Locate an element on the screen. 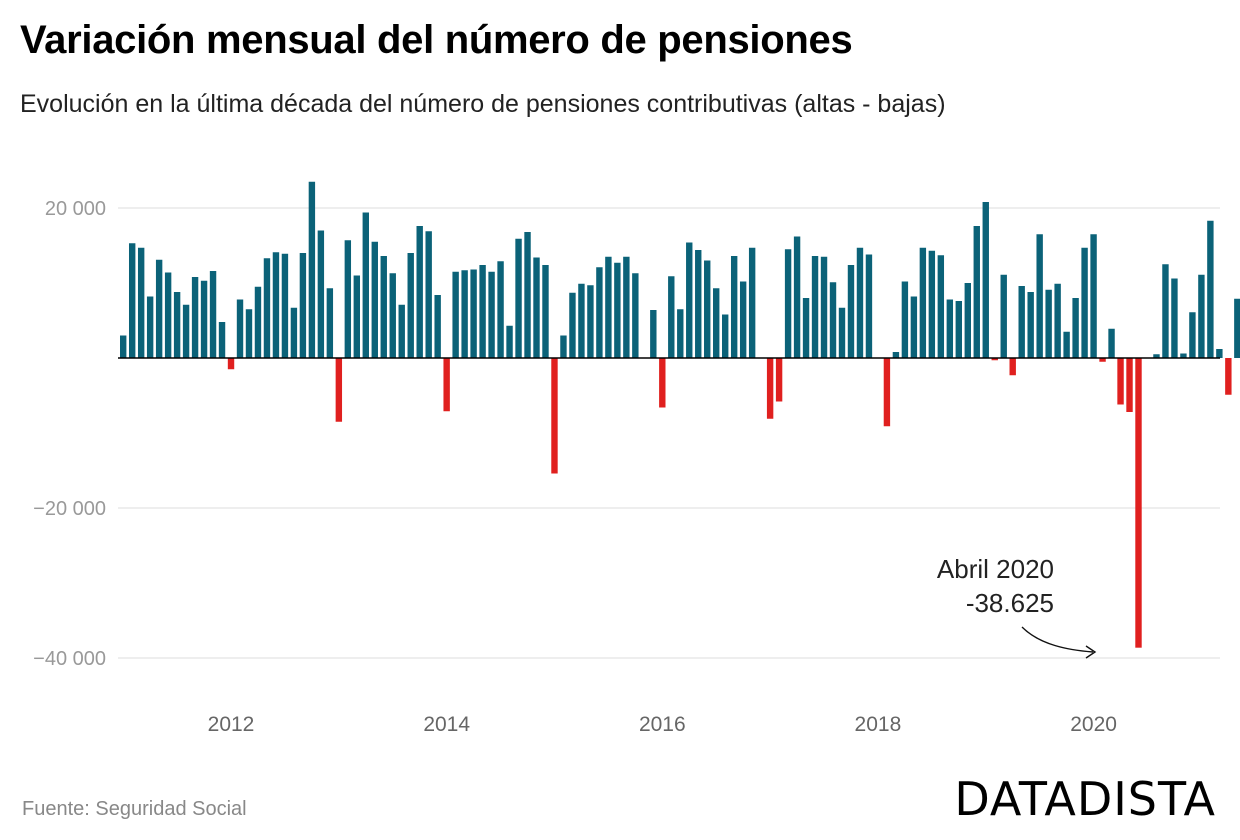 The image size is (1240, 840). y-axis-ticks: 20 000 −20 000 −40 000 is located at coordinates (69, 434).